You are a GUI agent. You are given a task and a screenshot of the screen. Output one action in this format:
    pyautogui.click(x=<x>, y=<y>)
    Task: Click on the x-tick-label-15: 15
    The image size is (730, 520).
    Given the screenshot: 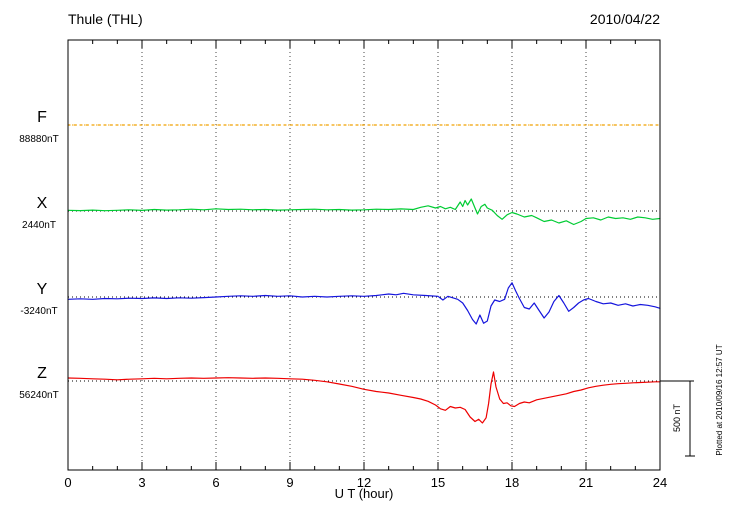 What is the action you would take?
    pyautogui.click(x=438, y=482)
    